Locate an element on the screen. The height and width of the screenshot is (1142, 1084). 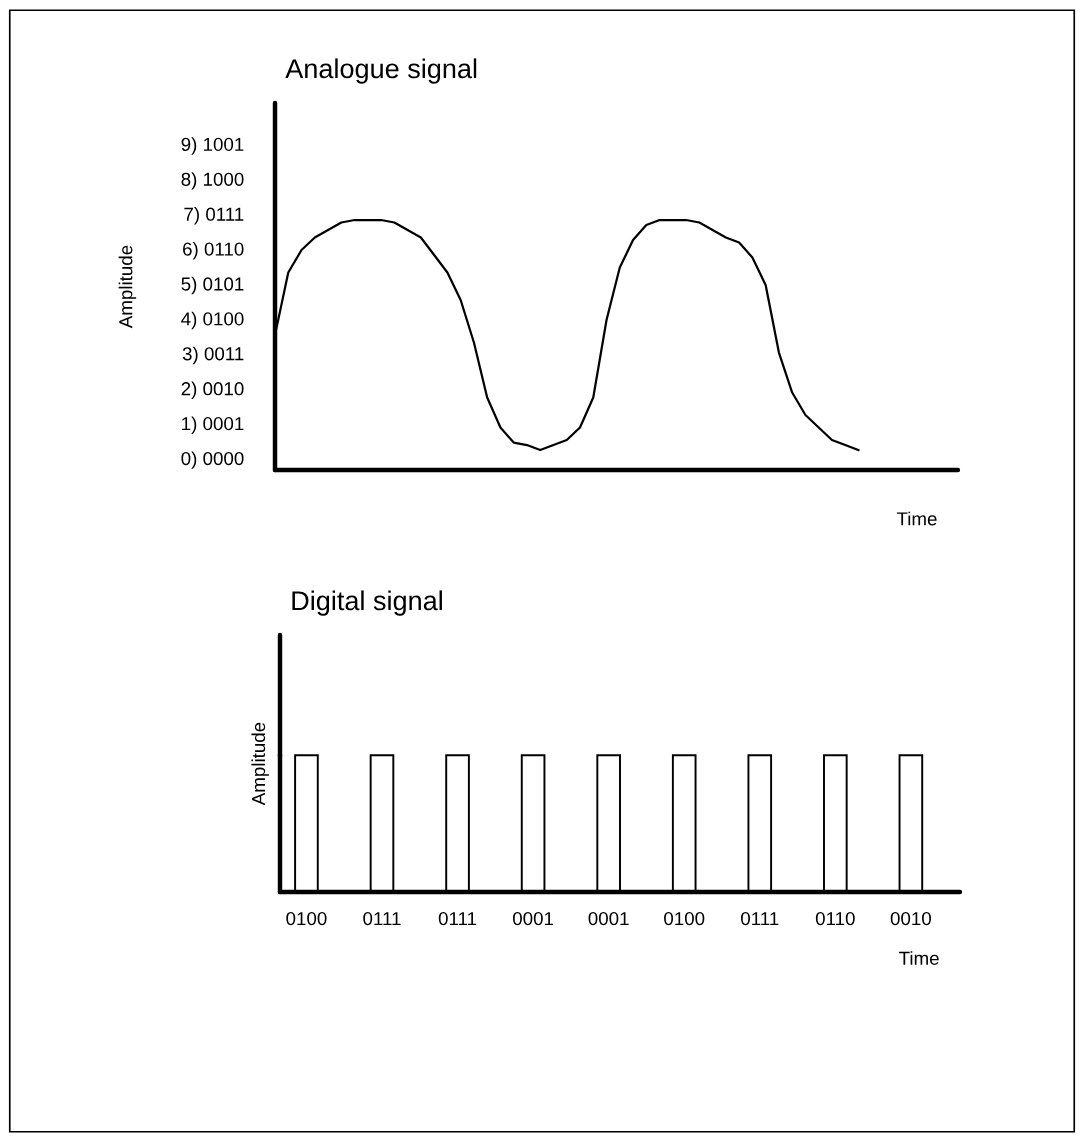
text: 7) 0111 is located at coordinates (214, 216).